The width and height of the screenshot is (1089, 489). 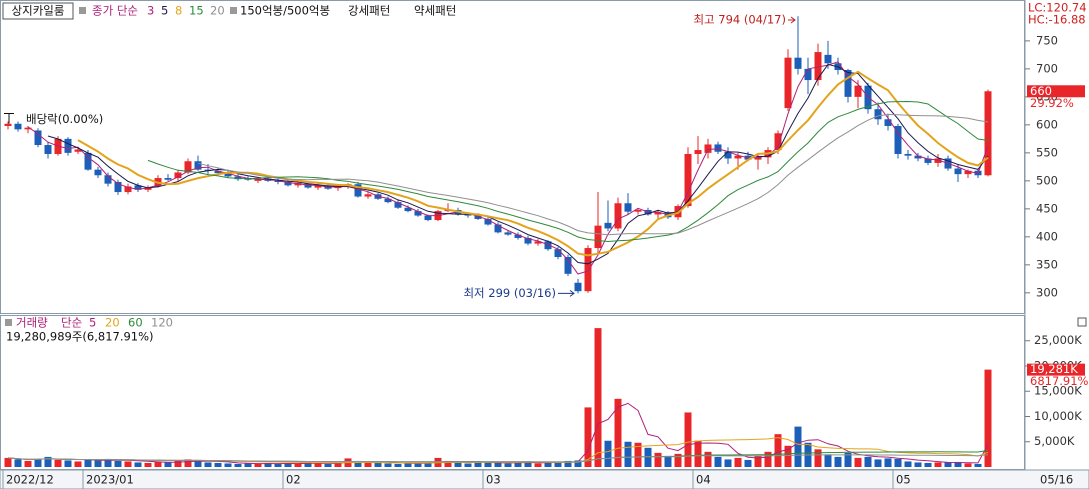 I want to click on ma-period: 20, so click(x=217, y=11).